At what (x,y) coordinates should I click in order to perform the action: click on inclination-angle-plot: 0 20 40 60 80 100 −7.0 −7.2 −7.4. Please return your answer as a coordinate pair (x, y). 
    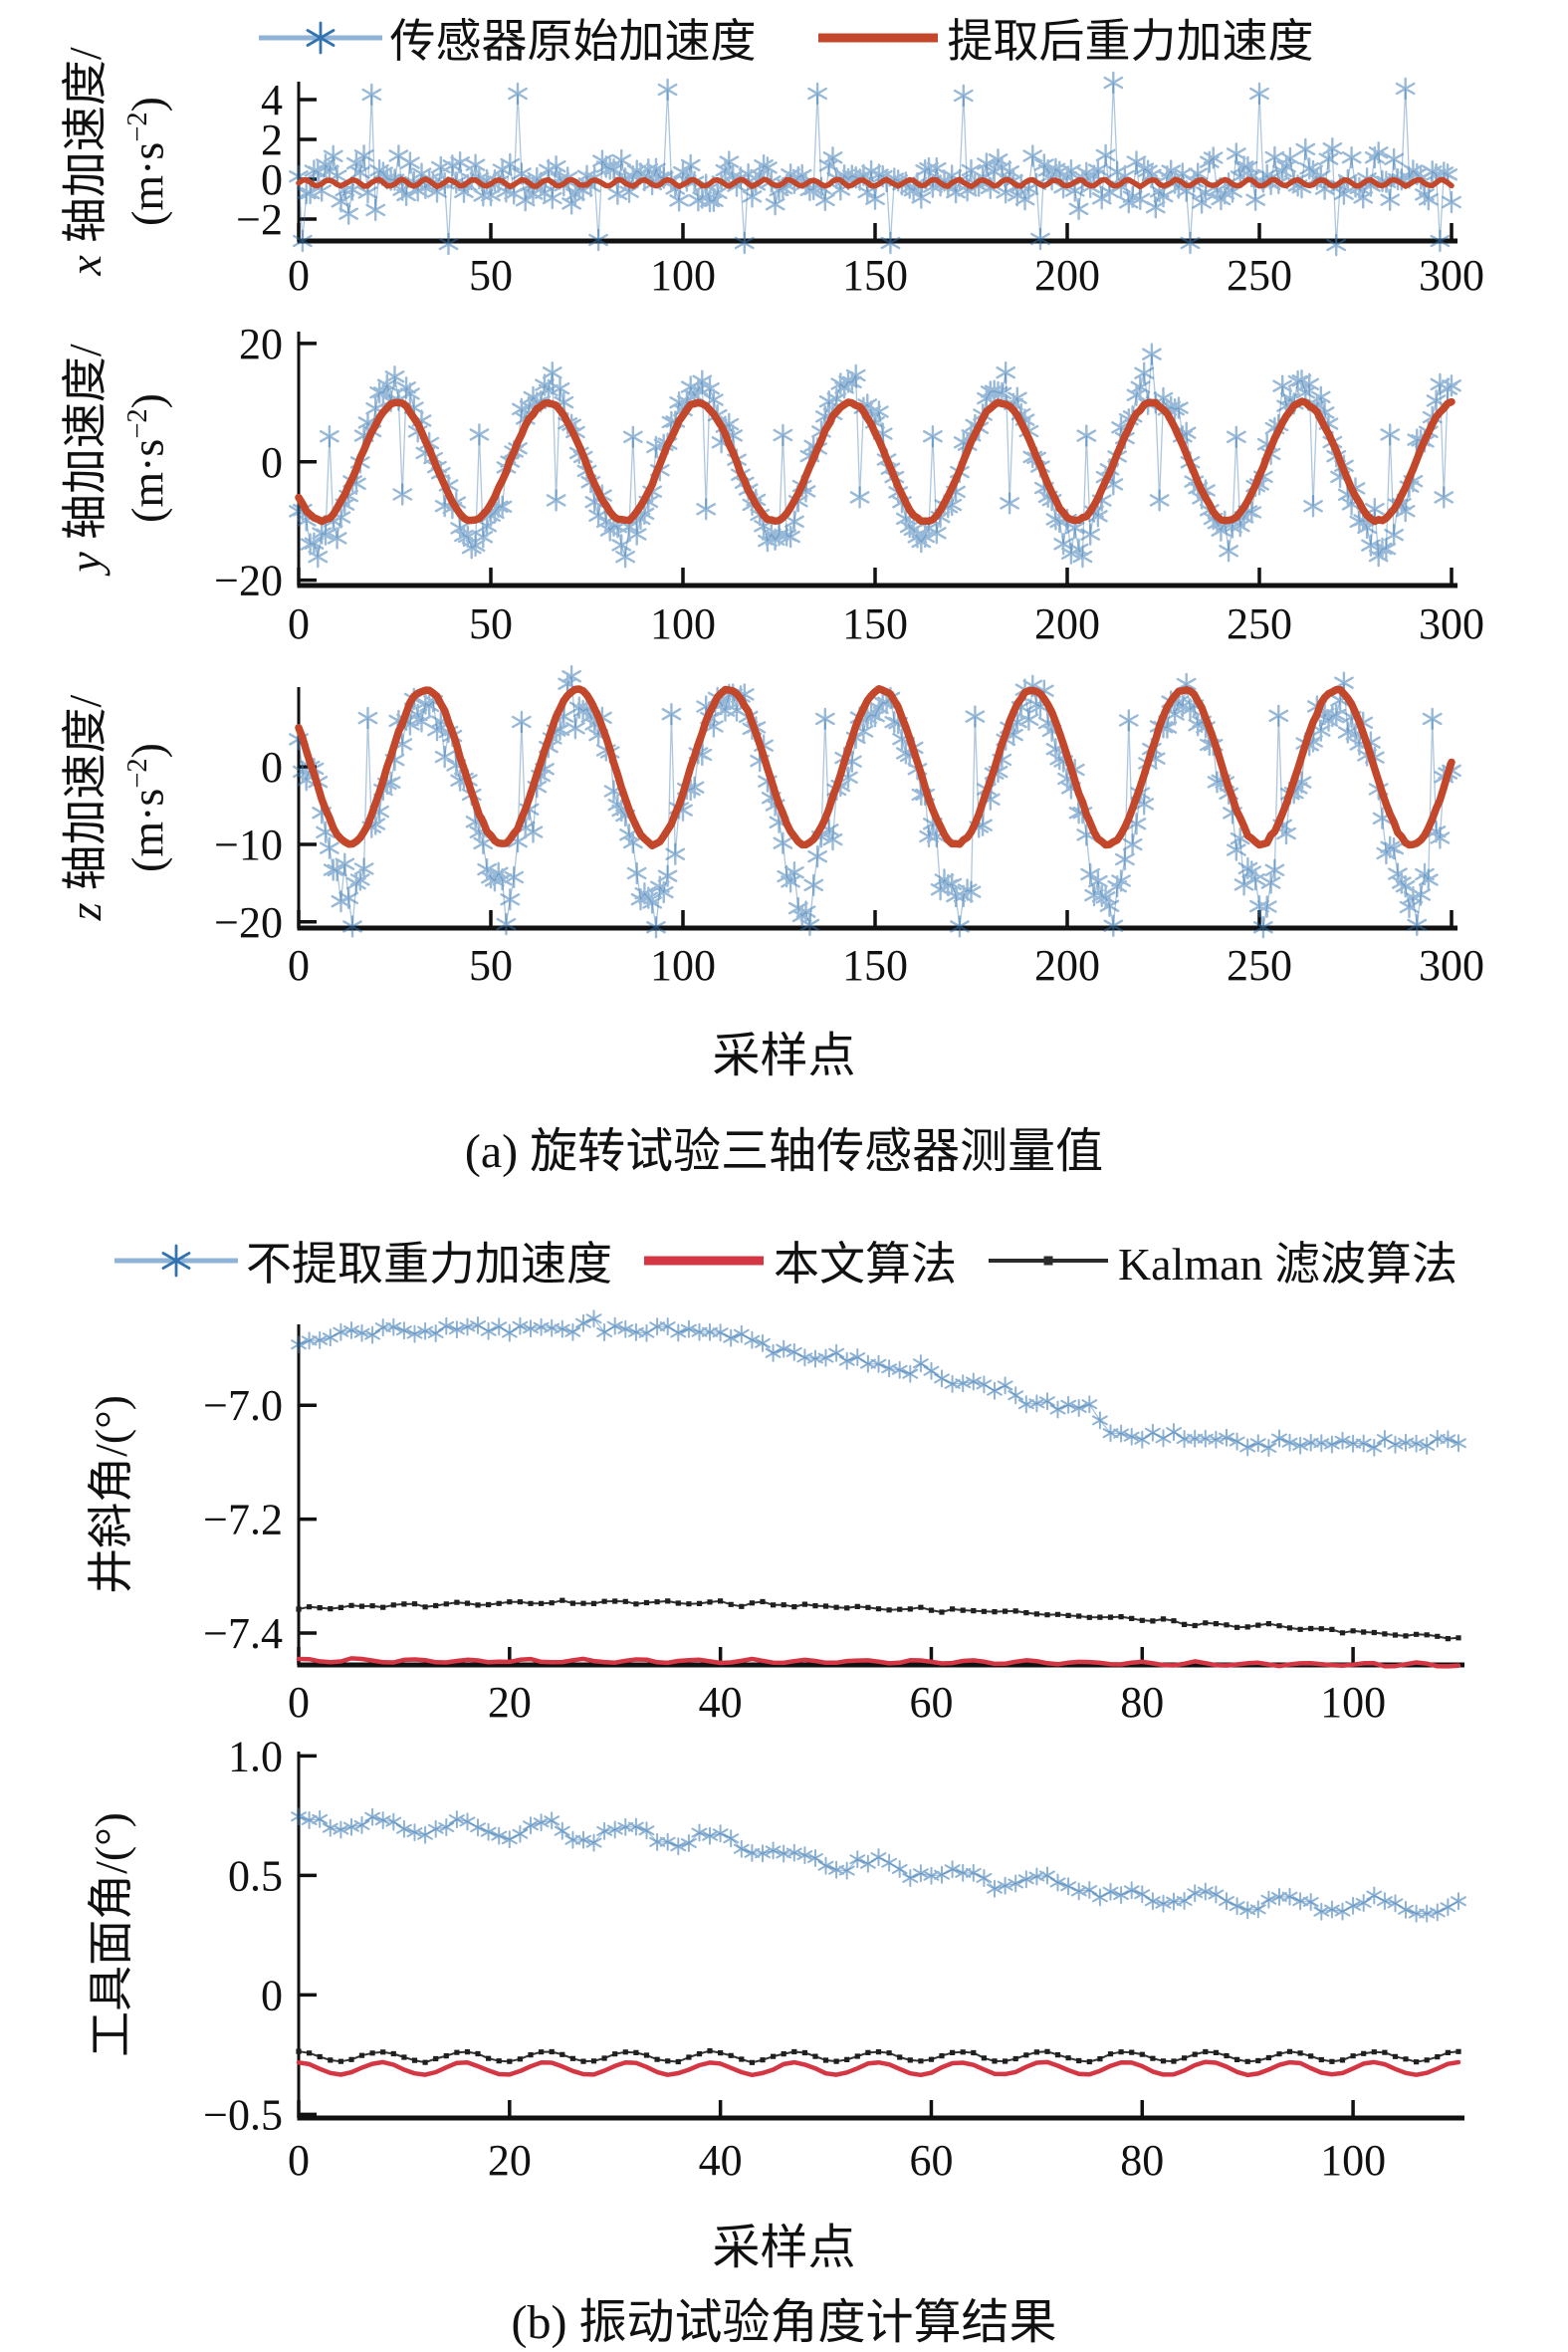
    Looking at the image, I should click on (835, 1518).